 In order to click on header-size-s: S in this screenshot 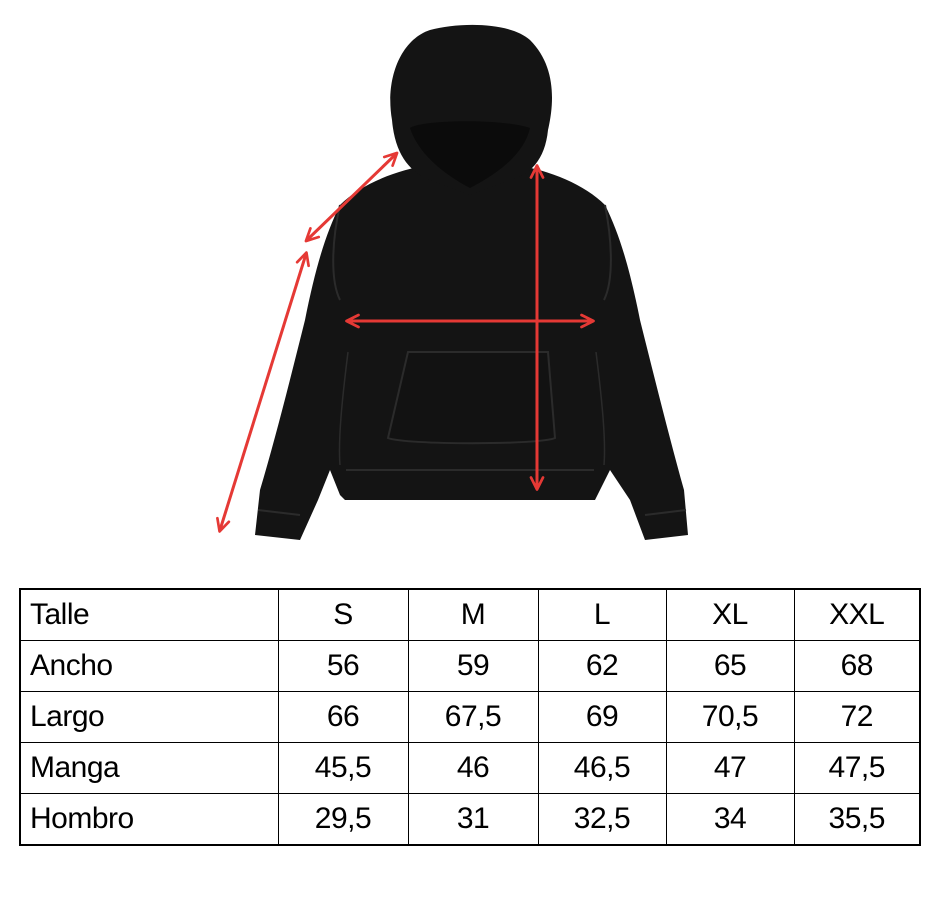, I will do `click(343, 614)`.